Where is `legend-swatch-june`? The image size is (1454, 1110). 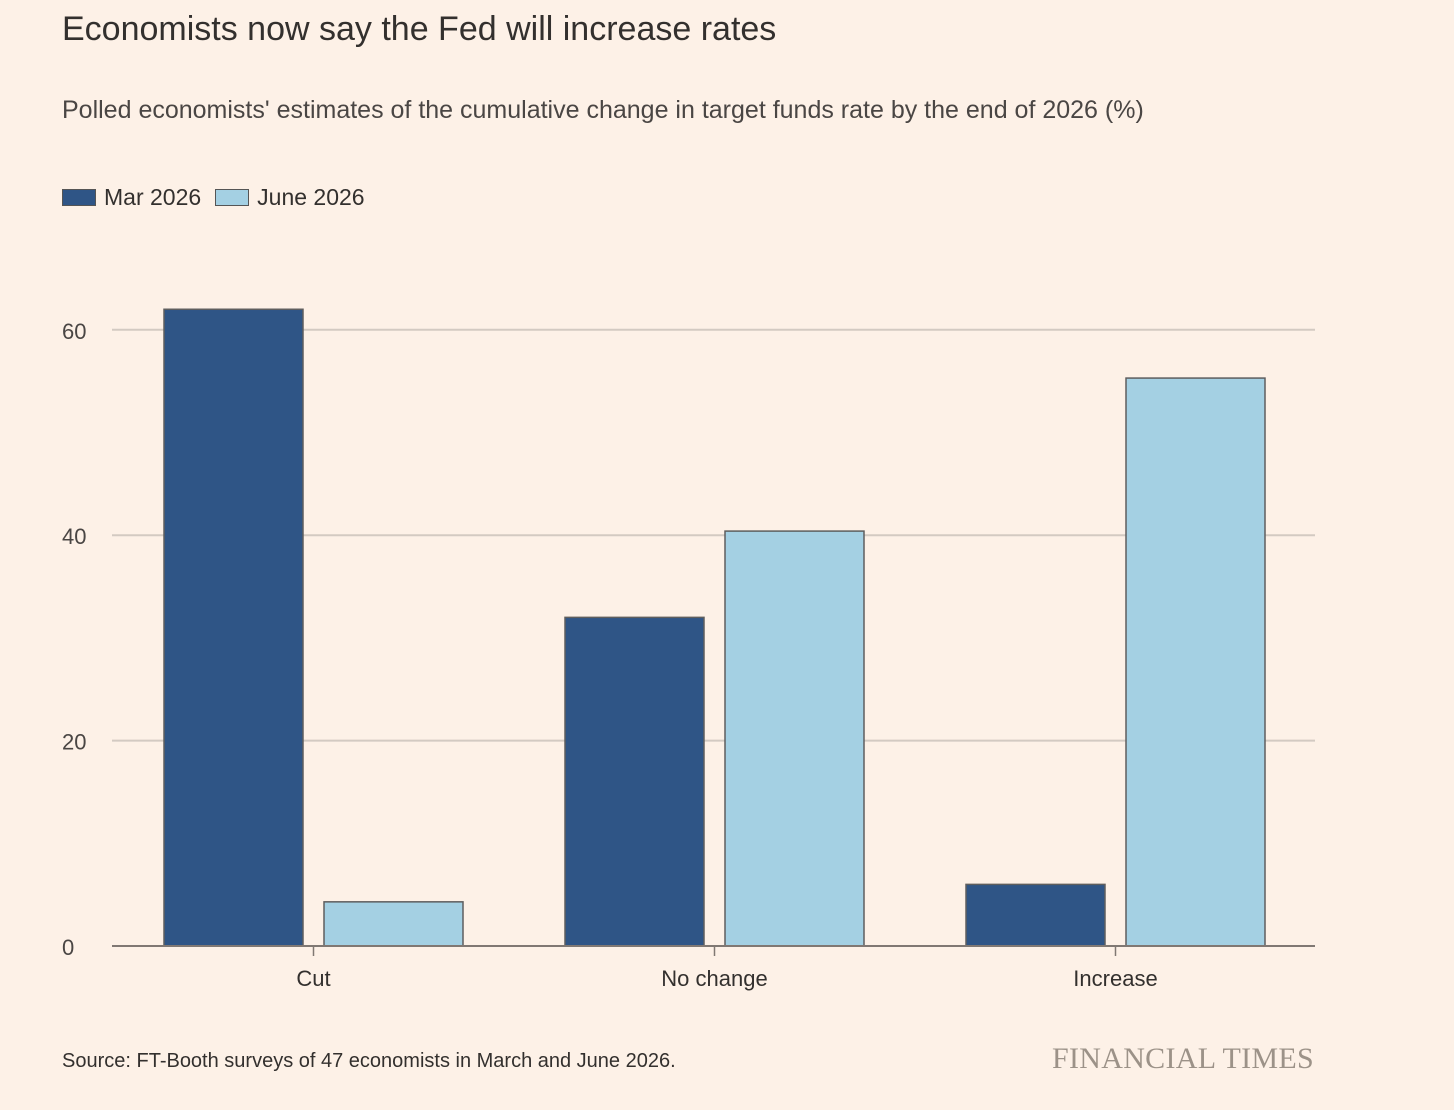
legend-swatch-june is located at coordinates (232, 197).